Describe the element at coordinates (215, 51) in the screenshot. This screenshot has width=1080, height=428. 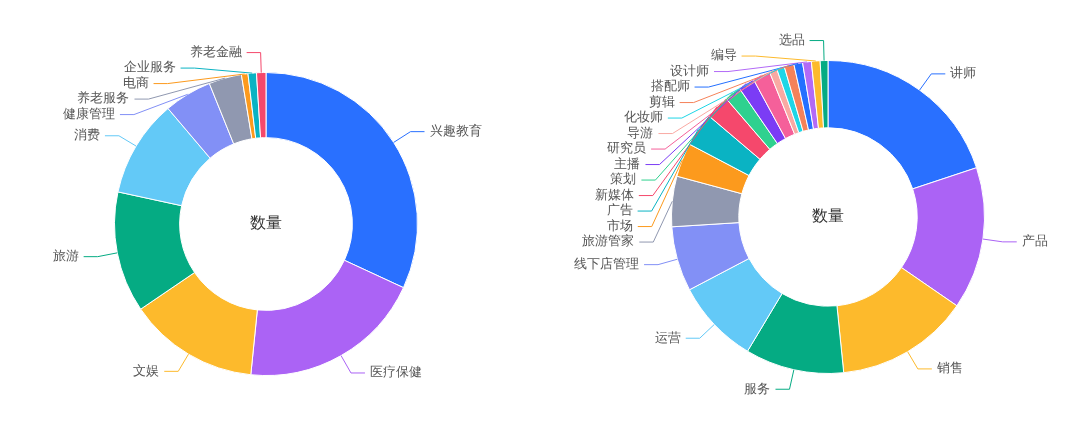
I see `slice-label: 养老金融` at that location.